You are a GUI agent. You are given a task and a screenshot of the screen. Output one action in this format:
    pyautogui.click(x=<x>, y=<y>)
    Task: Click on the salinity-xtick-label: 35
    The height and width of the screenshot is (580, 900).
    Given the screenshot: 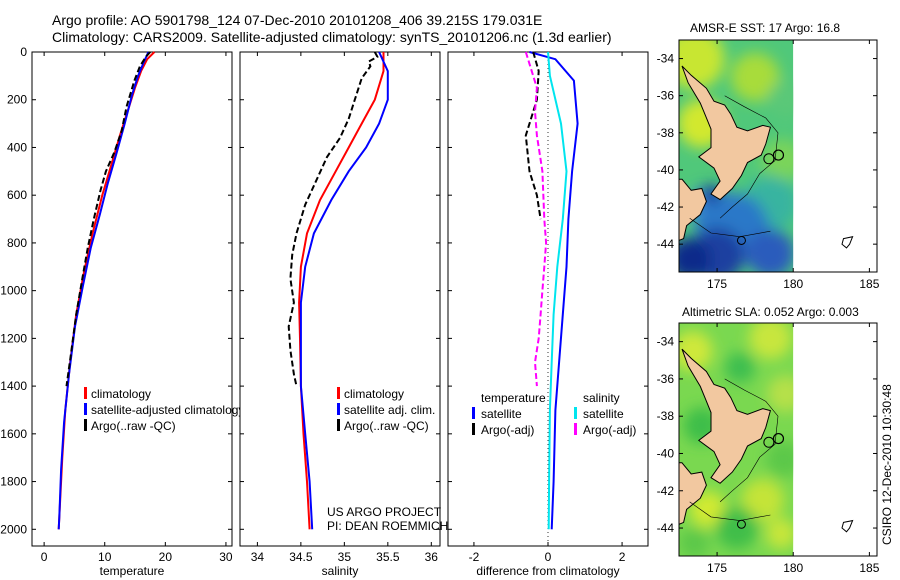 What is the action you would take?
    pyautogui.click(x=345, y=557)
    